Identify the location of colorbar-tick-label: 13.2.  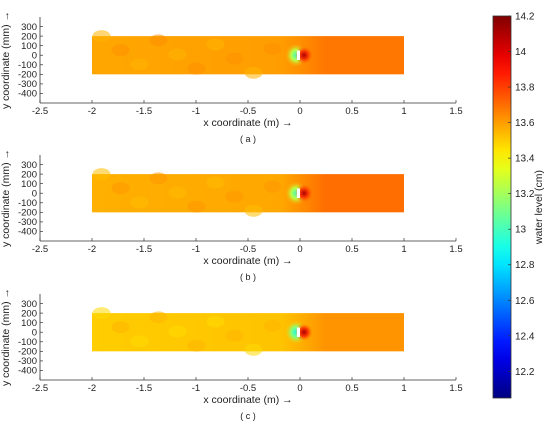
(525, 194).